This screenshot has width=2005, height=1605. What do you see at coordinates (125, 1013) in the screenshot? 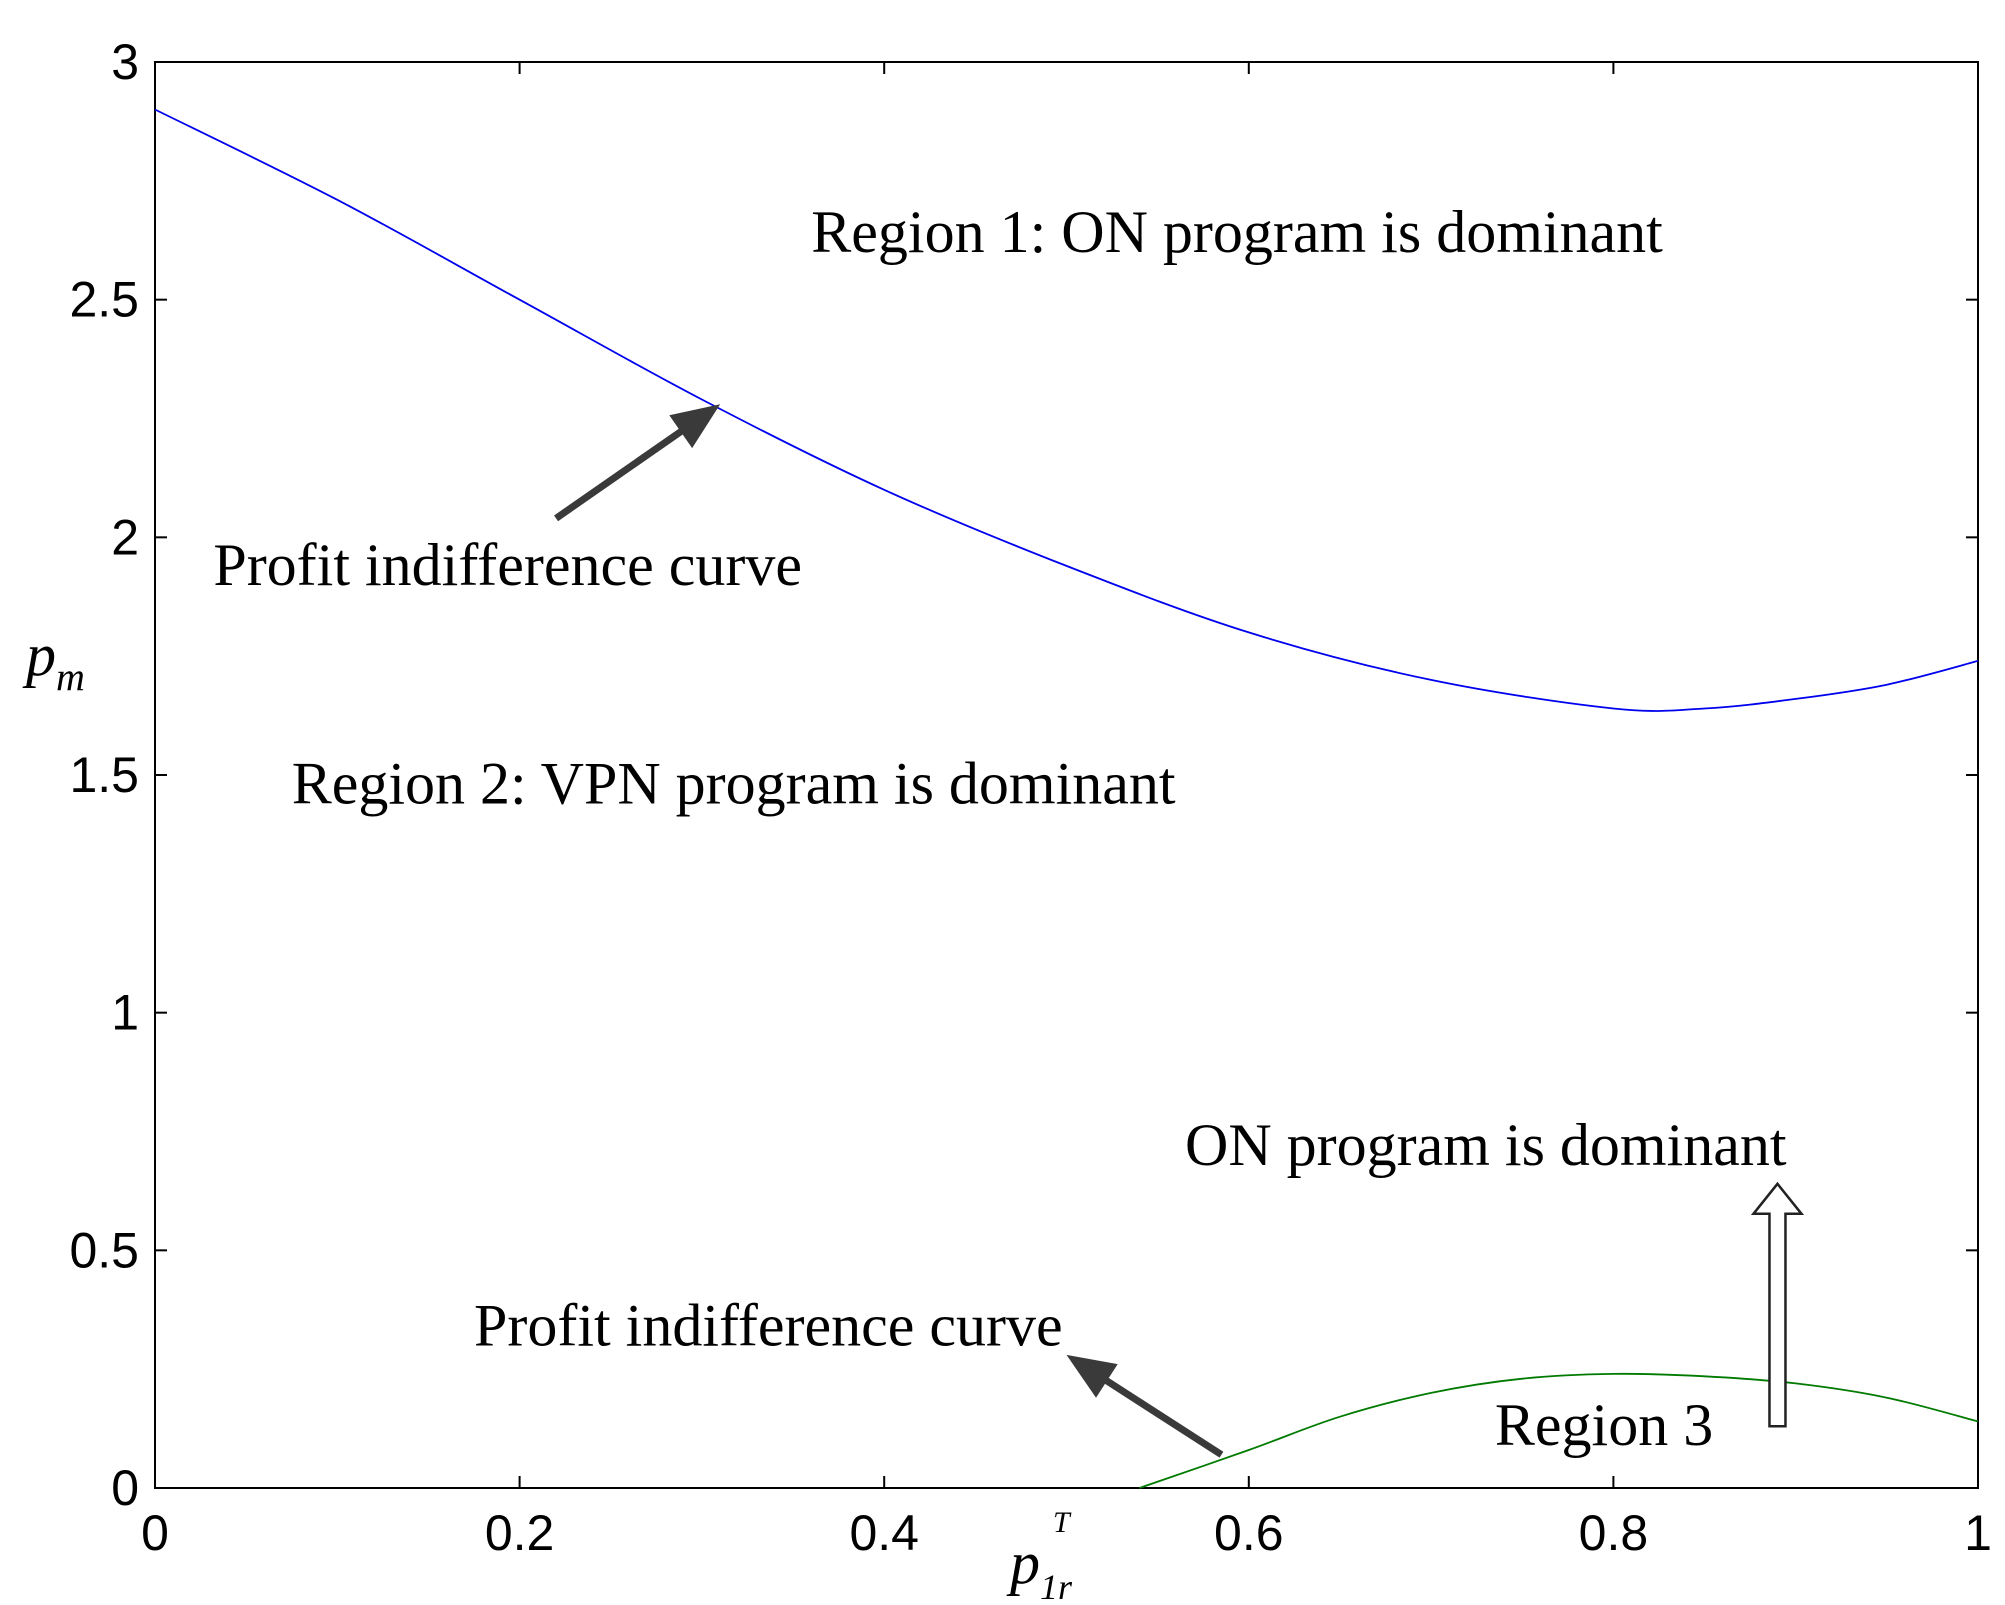
I see `y-tick-label: 1` at bounding box center [125, 1013].